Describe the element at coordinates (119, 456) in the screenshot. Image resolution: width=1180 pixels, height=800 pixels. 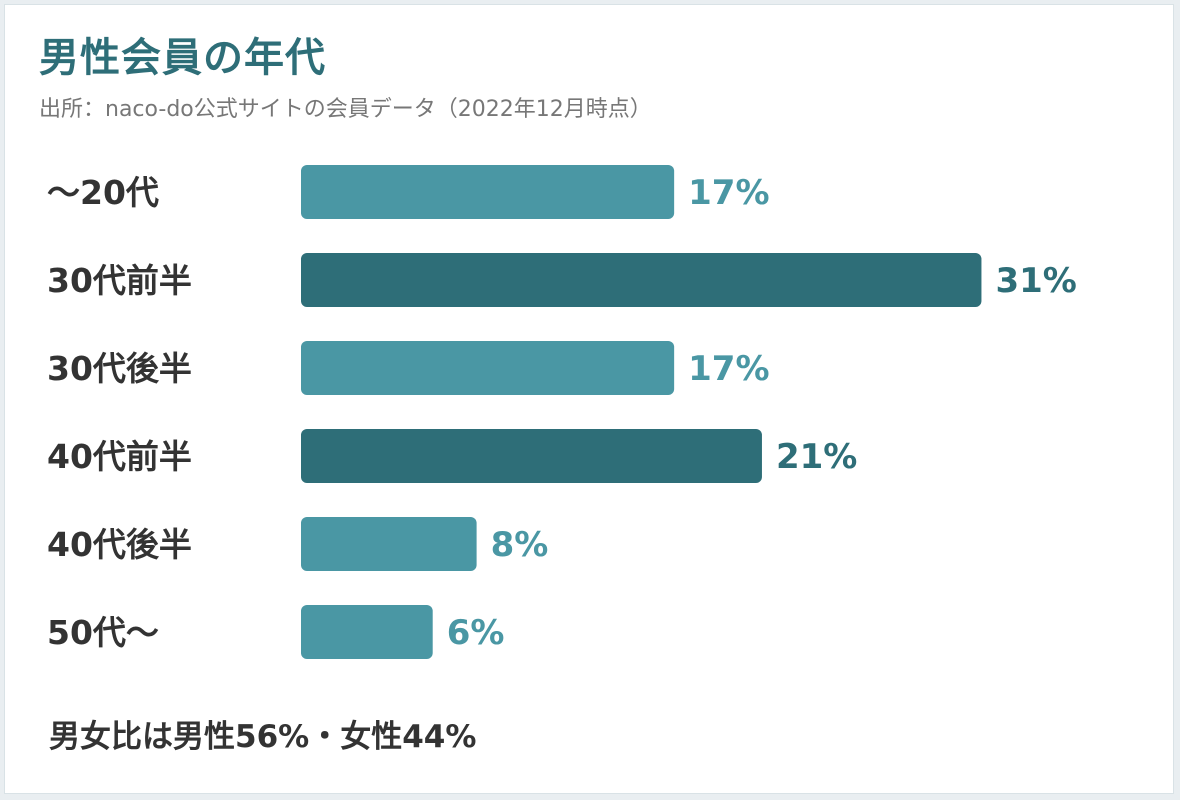
I see `category-label: 40代前半` at that location.